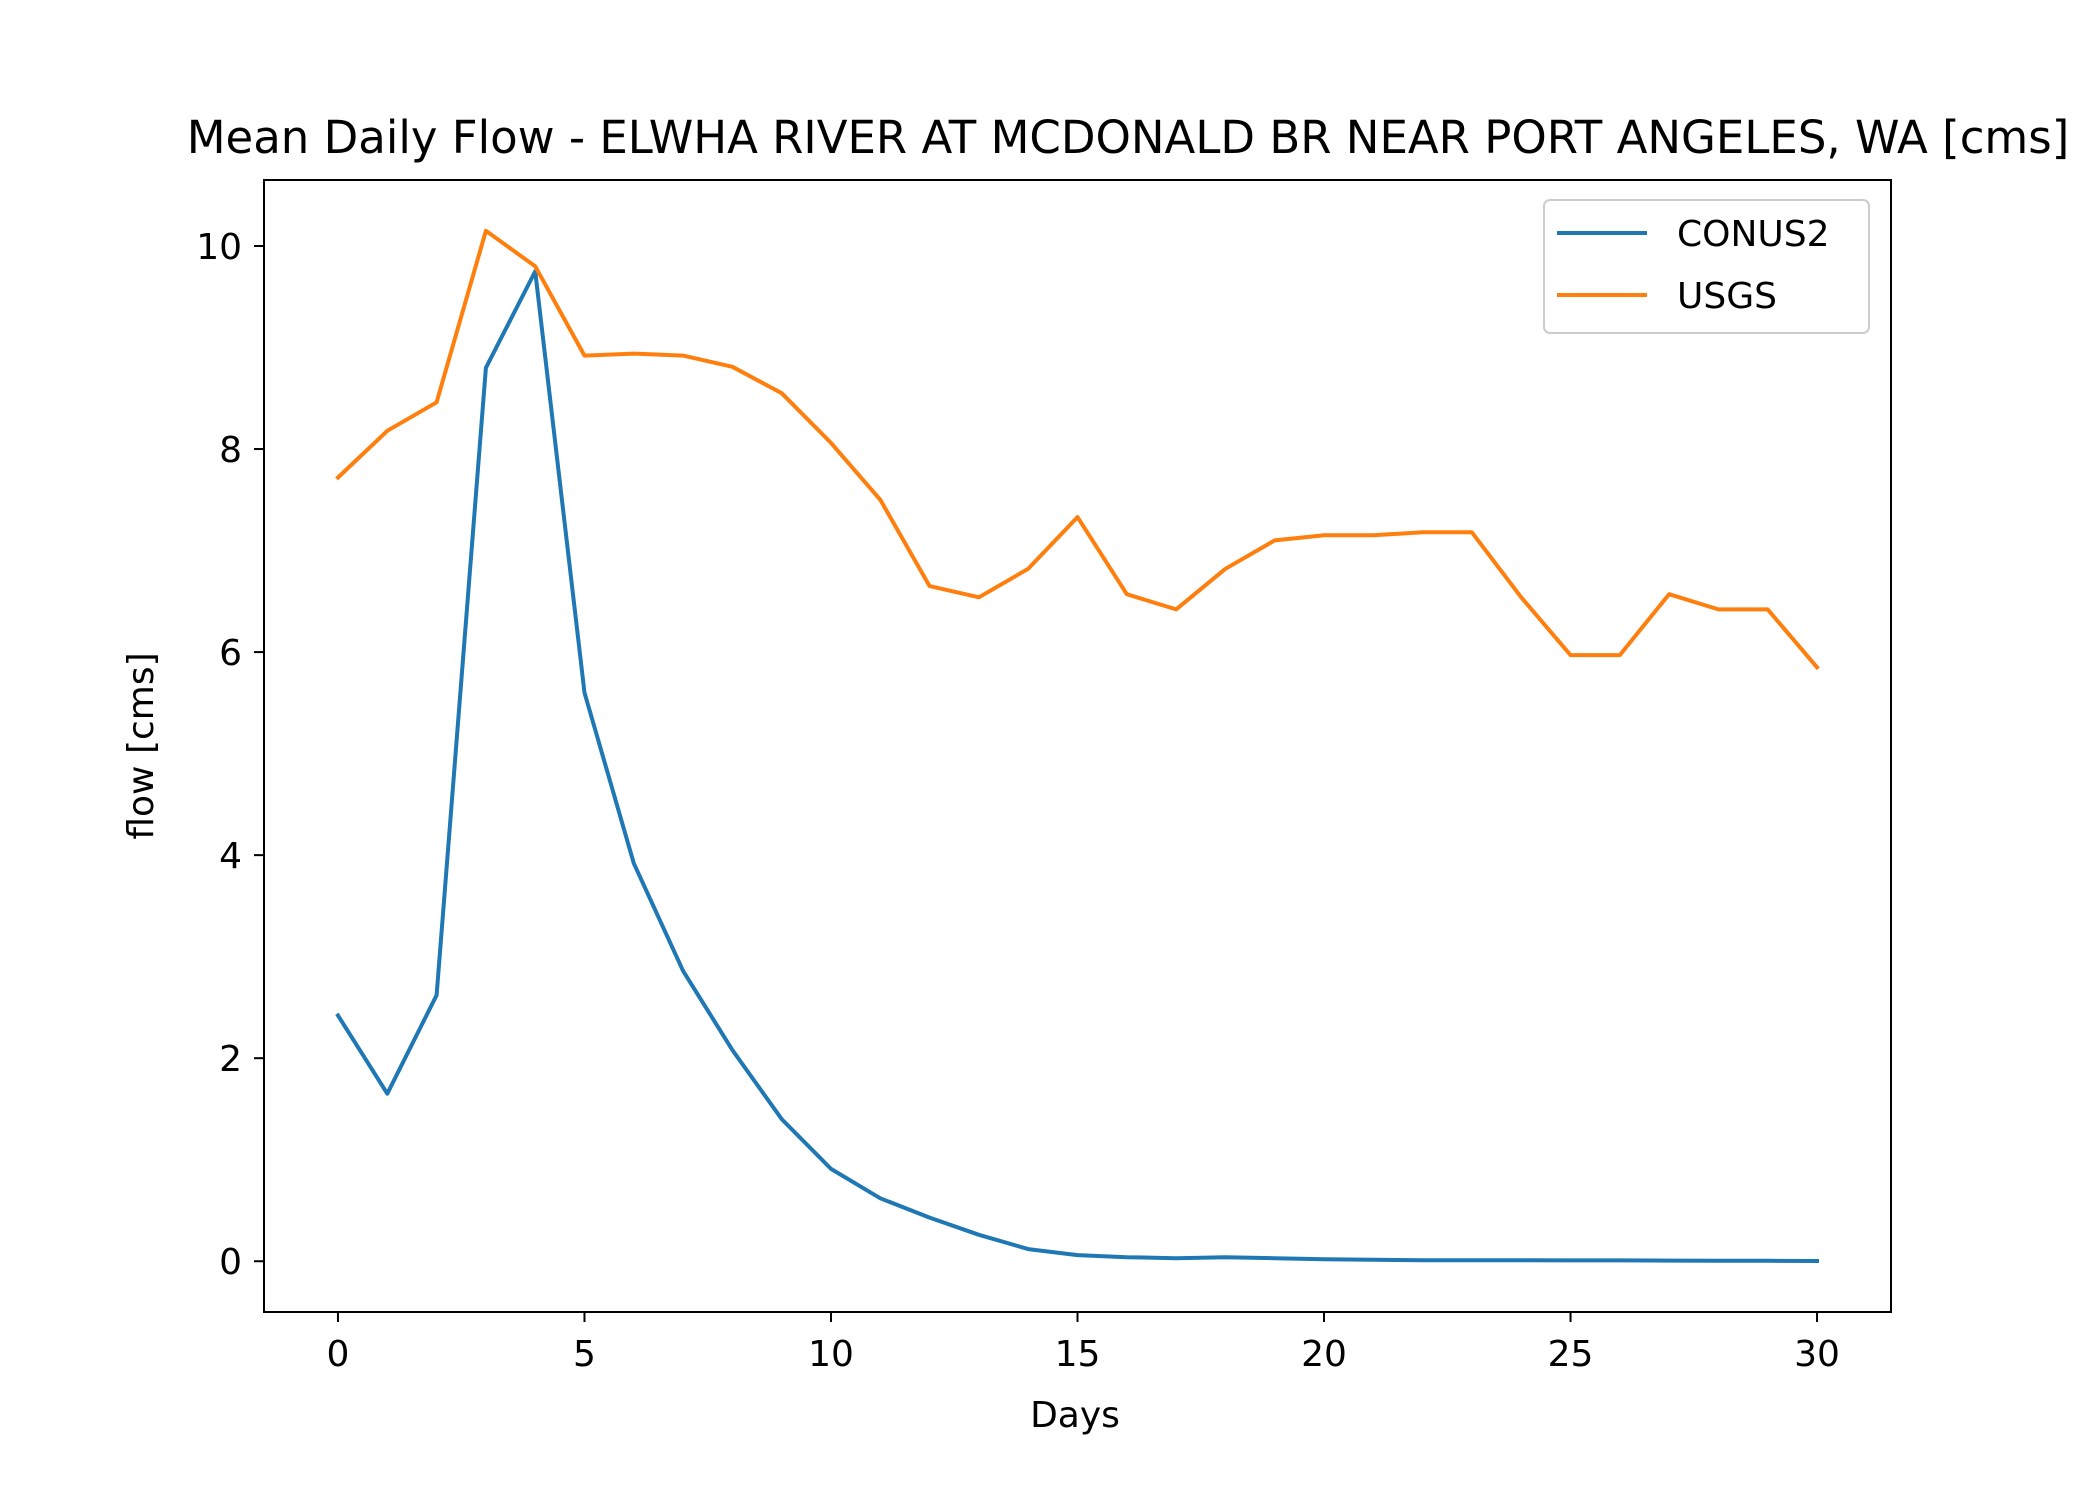  Describe the element at coordinates (1727, 296) in the screenshot. I see `legend-label-usgs: USGS` at that location.